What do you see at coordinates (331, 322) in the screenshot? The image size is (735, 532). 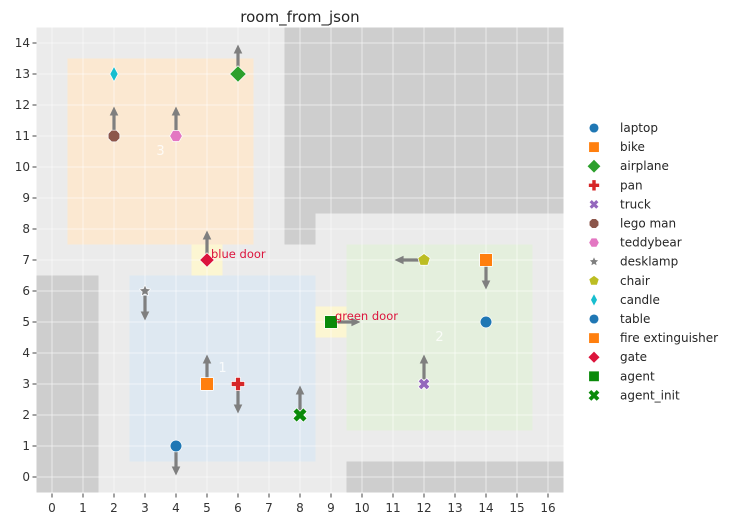 I see `object-marker-agent` at bounding box center [331, 322].